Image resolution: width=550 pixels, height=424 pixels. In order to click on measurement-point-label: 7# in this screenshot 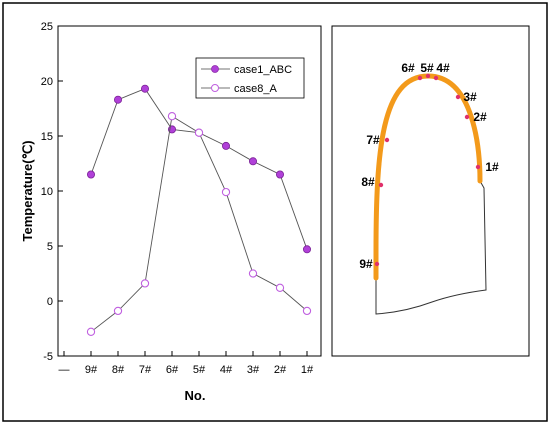, I will do `click(373, 140)`.